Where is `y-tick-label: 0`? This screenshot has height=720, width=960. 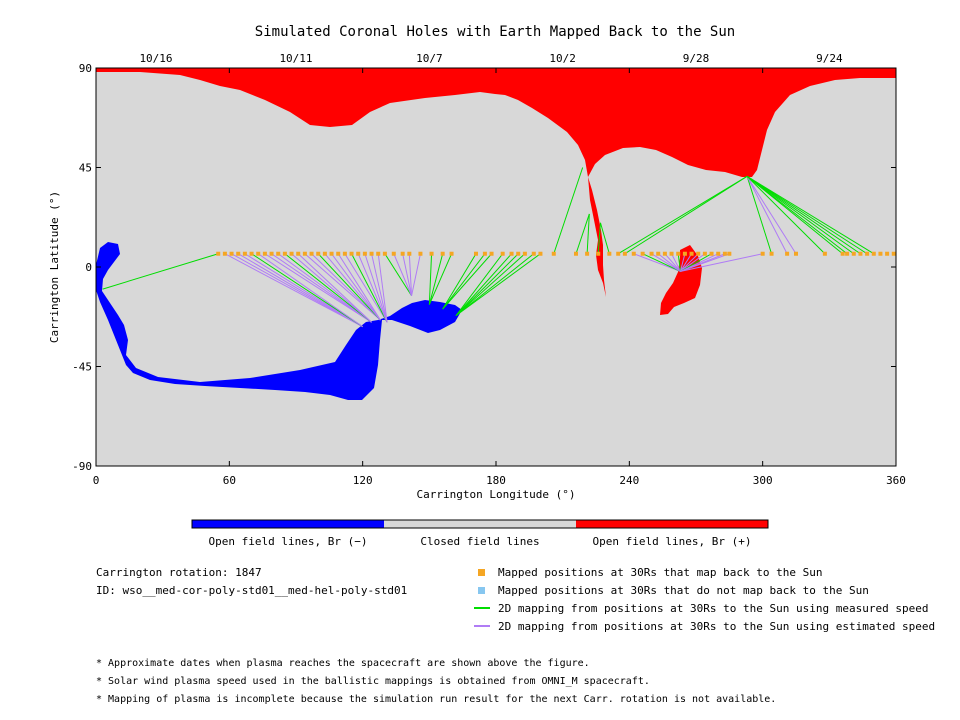
y-tick-label: 0 is located at coordinates (88, 267).